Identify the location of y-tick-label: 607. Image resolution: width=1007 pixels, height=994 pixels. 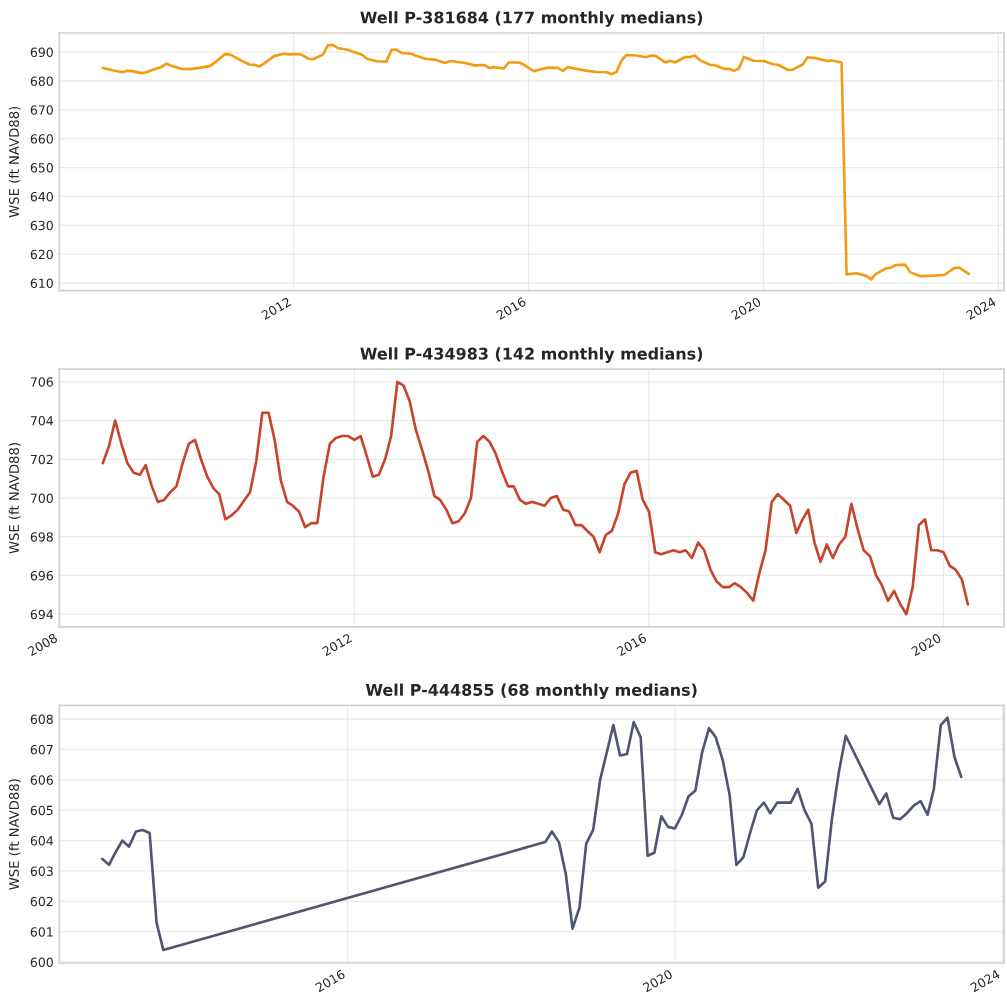
(41, 749).